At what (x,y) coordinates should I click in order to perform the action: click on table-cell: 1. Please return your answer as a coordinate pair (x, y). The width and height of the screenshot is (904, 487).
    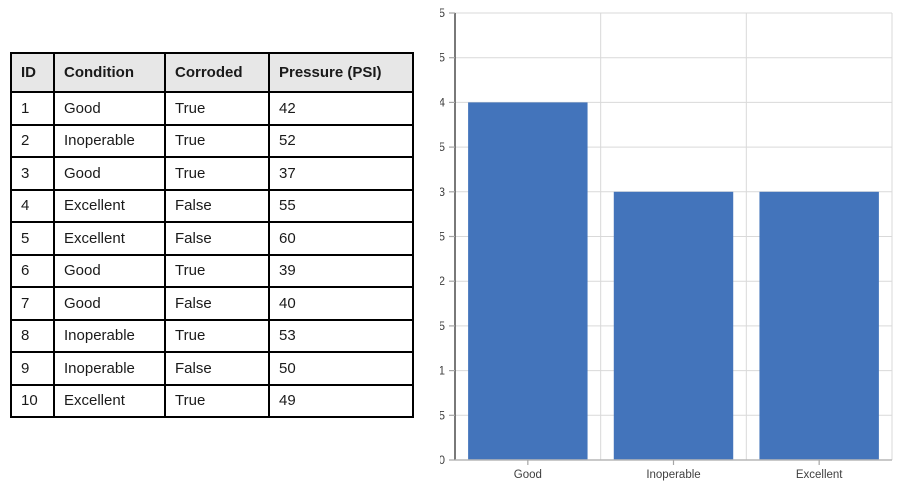
    Looking at the image, I should click on (32, 108).